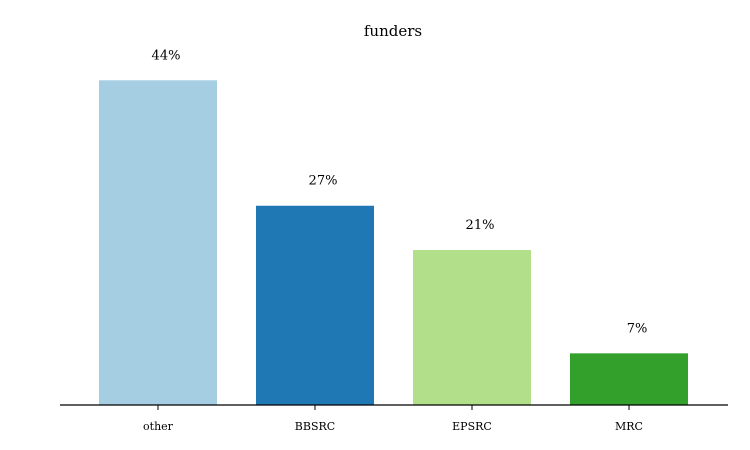  Describe the element at coordinates (472, 426) in the screenshot. I see `x-tick-label-epsrc: EPSRC` at that location.